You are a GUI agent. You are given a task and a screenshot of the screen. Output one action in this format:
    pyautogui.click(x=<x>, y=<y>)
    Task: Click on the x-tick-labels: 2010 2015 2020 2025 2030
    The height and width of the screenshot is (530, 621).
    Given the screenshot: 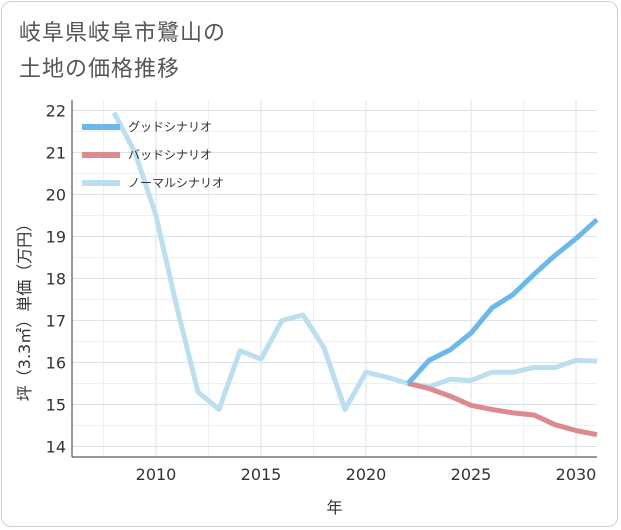 What is the action you would take?
    pyautogui.click(x=366, y=474)
    